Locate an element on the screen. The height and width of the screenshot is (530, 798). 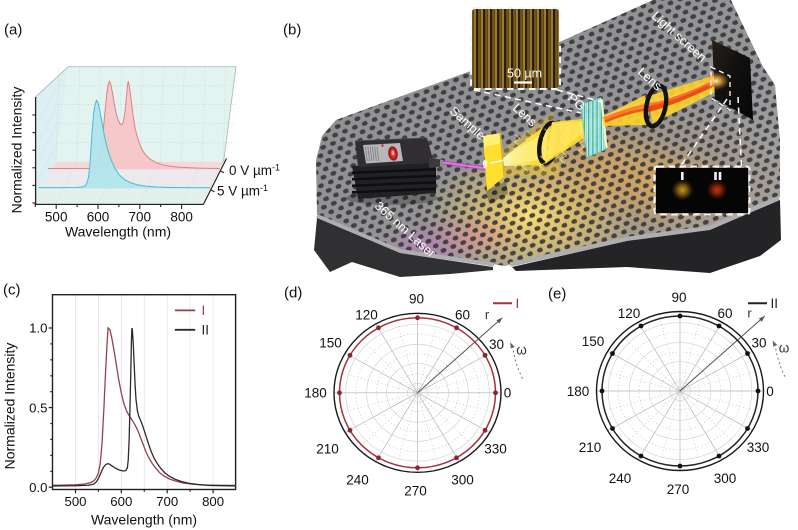
svg-text: (d) is located at coordinates (293, 293).